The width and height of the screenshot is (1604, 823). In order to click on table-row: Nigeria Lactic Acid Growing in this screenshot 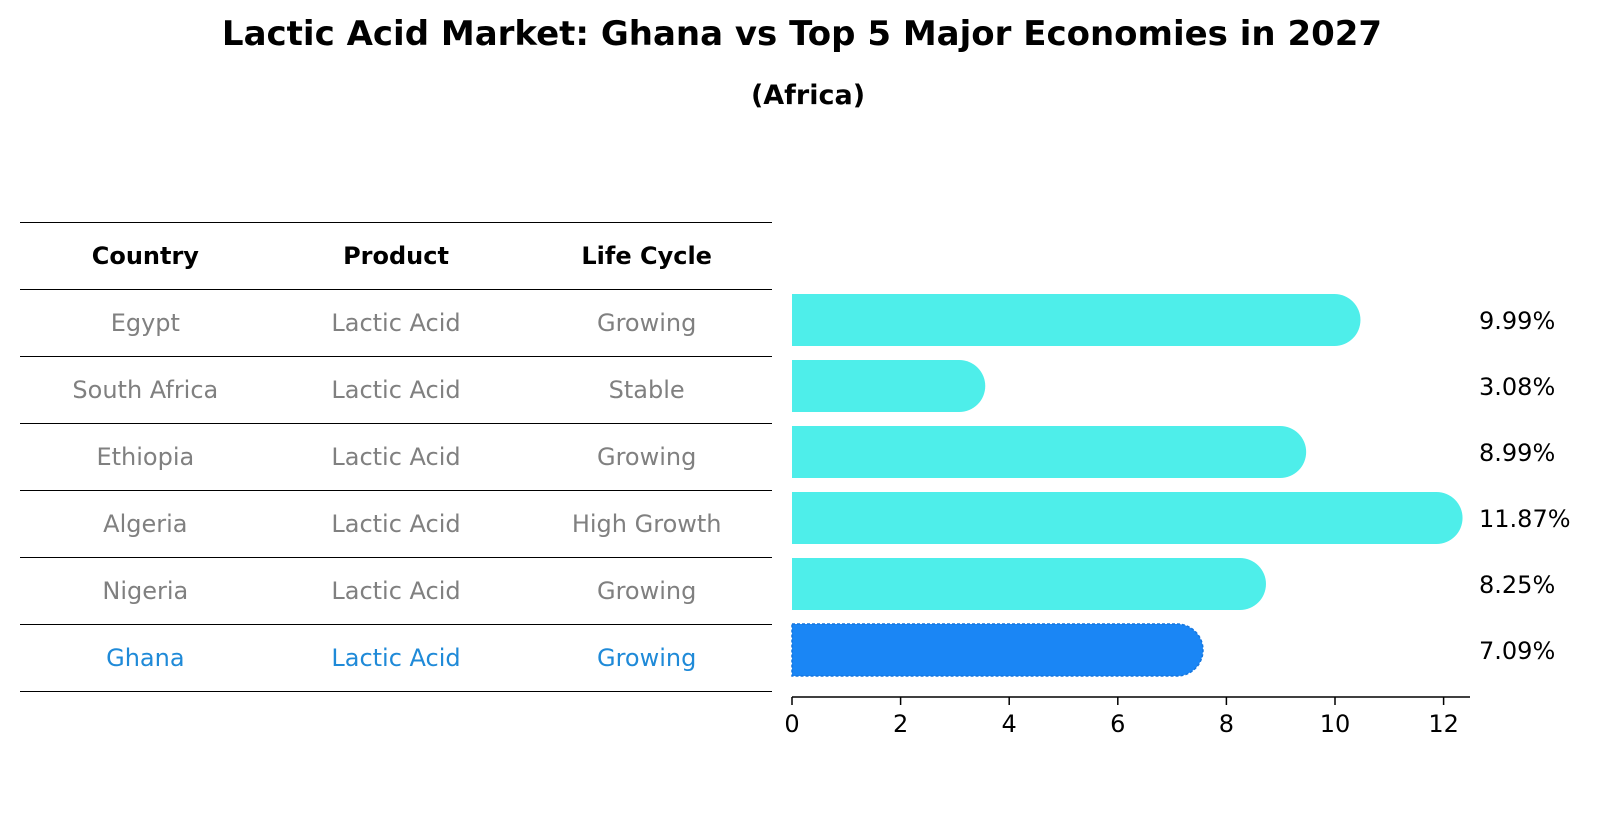, I will do `click(396, 590)`.